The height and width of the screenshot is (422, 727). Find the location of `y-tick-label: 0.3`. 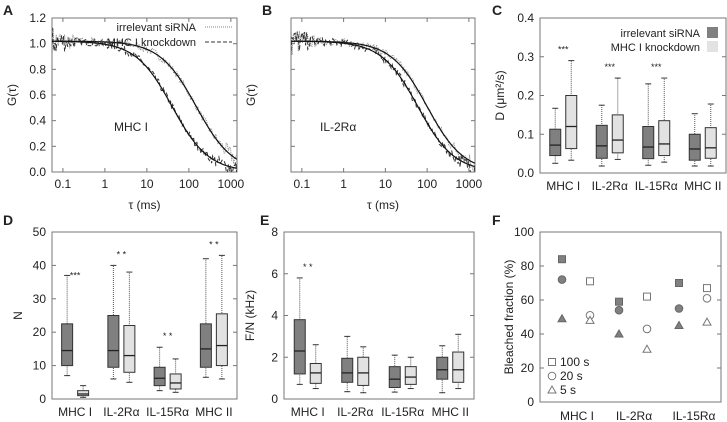

y-tick-label: 0.3 is located at coordinates (525, 57).